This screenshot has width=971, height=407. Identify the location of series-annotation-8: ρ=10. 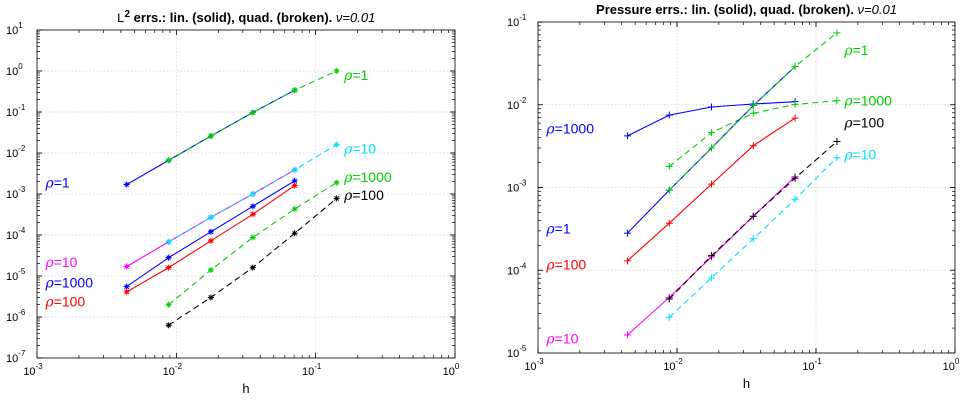
(561, 338).